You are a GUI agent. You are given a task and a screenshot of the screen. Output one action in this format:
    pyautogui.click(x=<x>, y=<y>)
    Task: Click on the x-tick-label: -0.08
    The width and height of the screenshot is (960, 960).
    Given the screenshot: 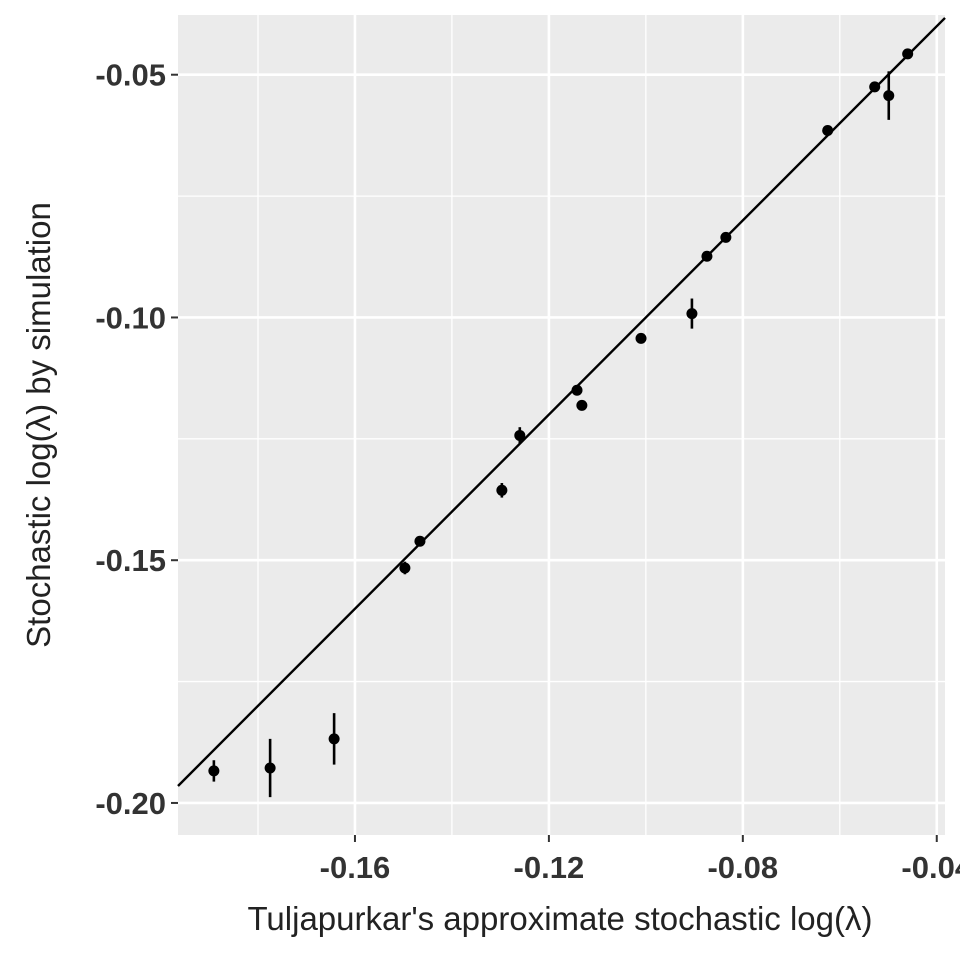 What is the action you would take?
    pyautogui.click(x=742, y=867)
    